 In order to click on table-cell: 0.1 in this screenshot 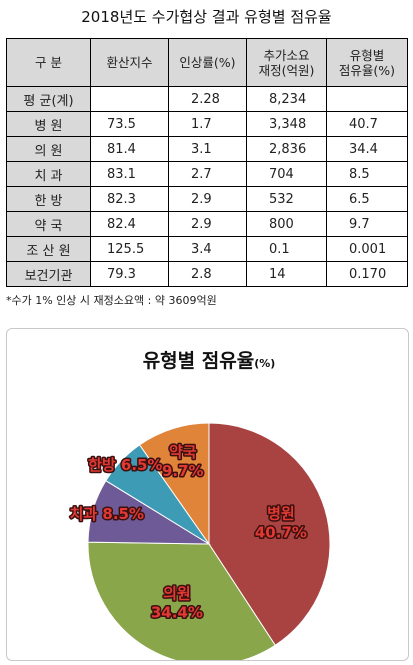, I will do `click(286, 249)`.